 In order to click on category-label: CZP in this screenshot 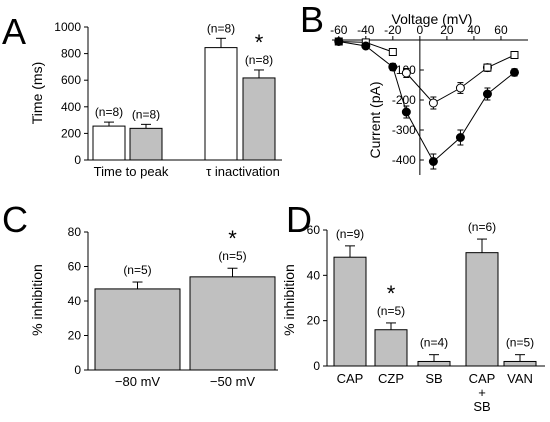, I will do `click(391, 378)`.